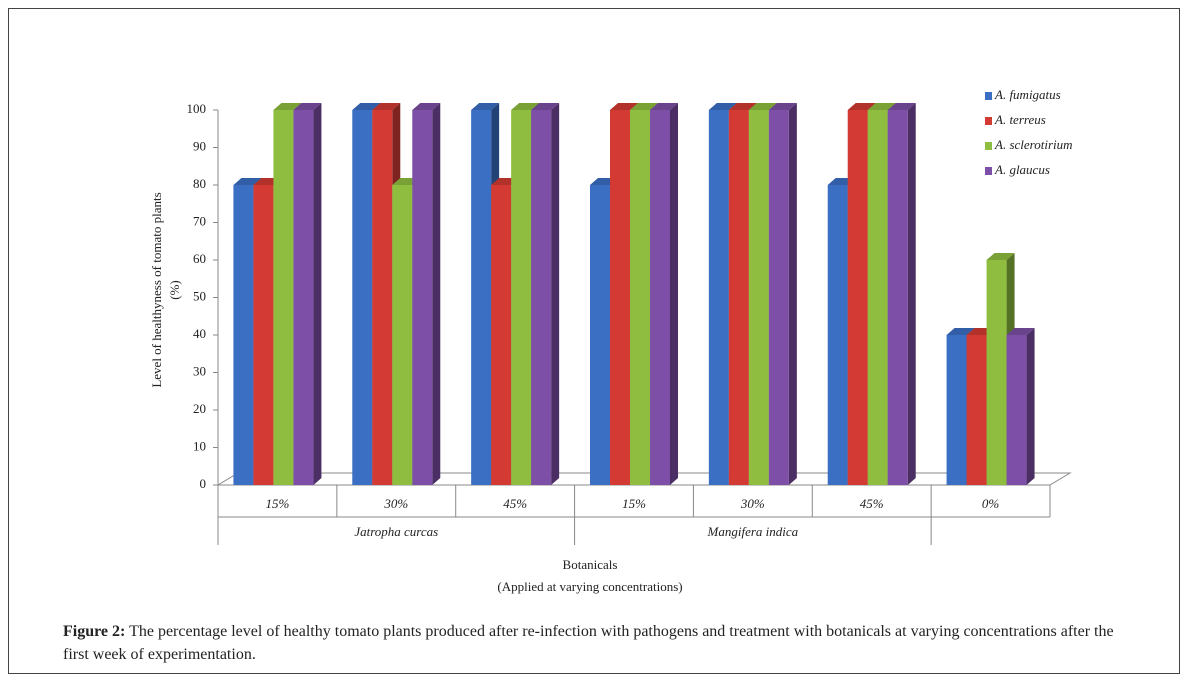  What do you see at coordinates (590, 564) in the screenshot?
I see `x-axis-title: Botanicals` at bounding box center [590, 564].